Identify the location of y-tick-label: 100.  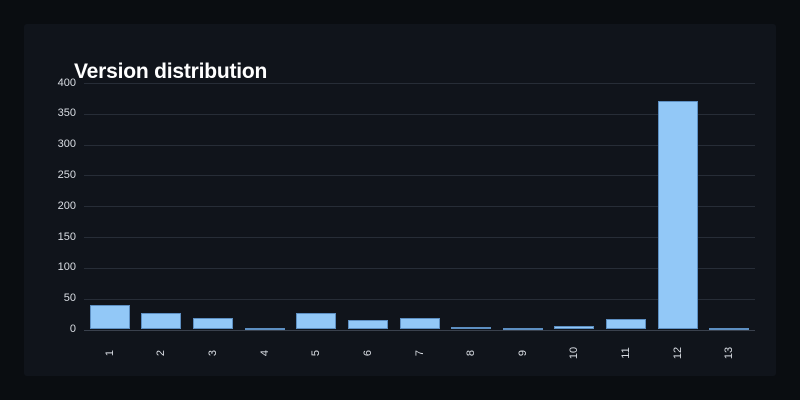
(66, 267).